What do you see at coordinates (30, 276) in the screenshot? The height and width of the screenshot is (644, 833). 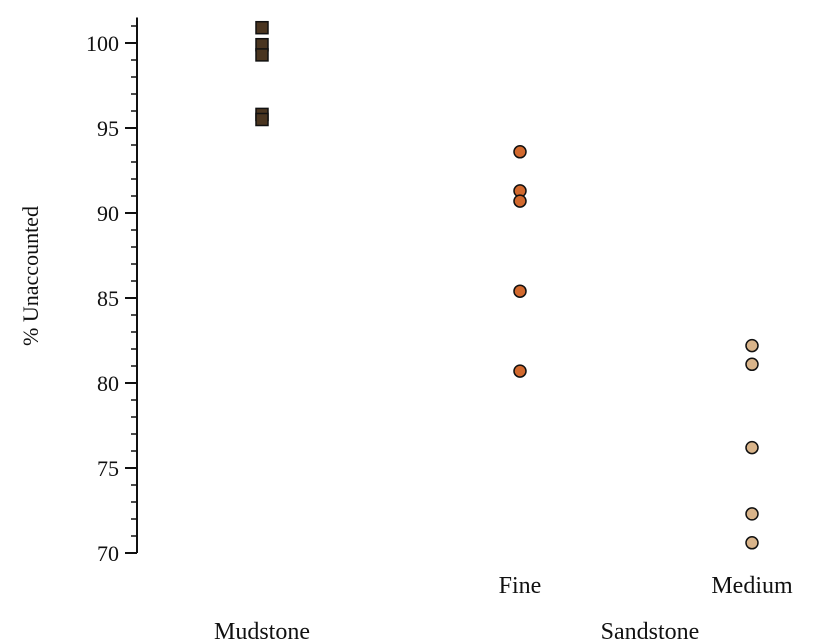 I see `y-axis-title: % Unaccounted` at bounding box center [30, 276].